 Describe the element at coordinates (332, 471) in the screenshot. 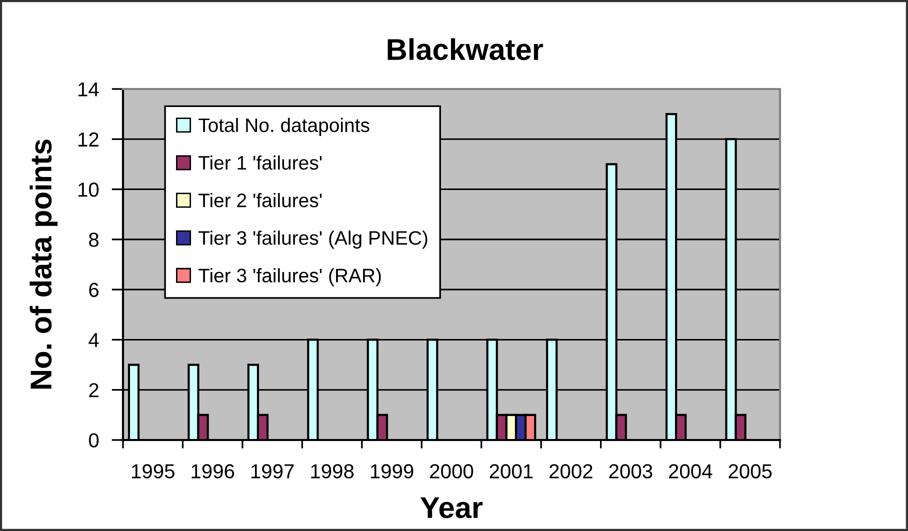

I see `x-tick-label: 1998` at that location.